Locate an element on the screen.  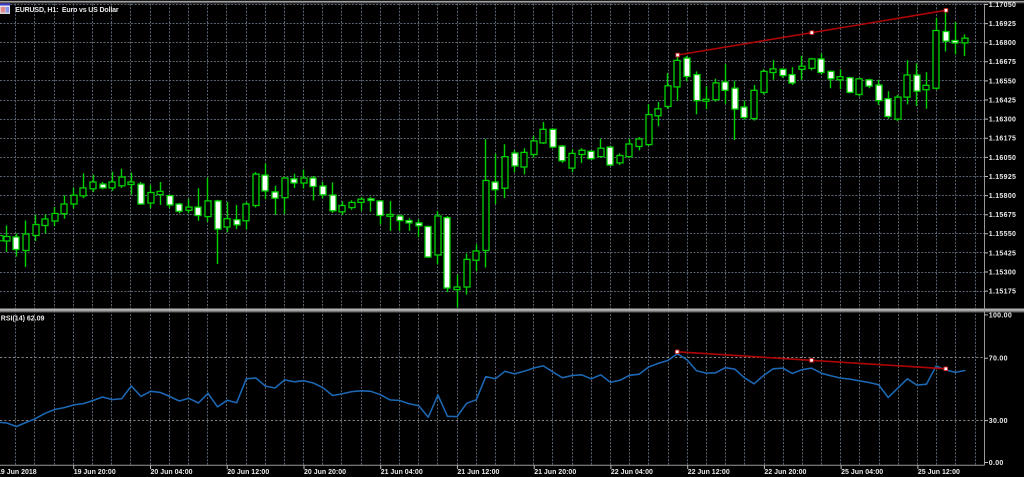
svg-text: 70.00 is located at coordinates (998, 359).